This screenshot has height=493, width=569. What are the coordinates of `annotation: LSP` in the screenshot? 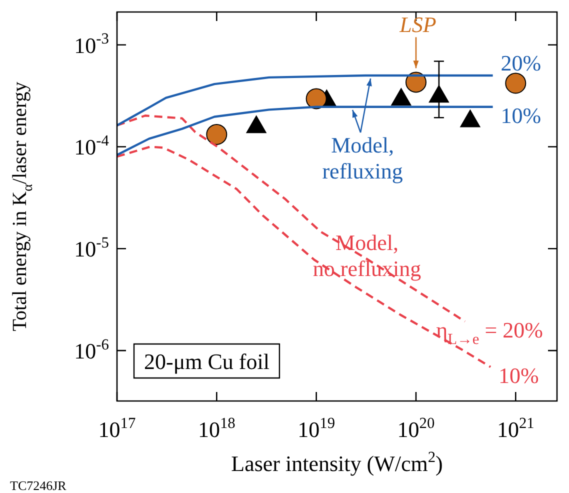 It's located at (417, 25).